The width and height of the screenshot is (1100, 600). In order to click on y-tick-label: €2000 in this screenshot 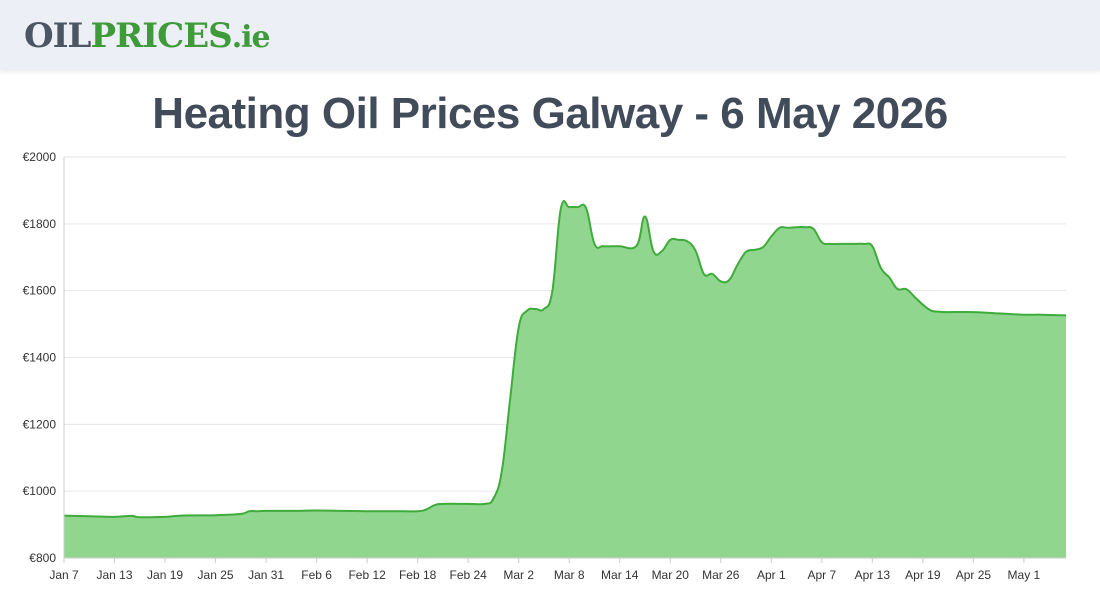, I will do `click(40, 157)`.